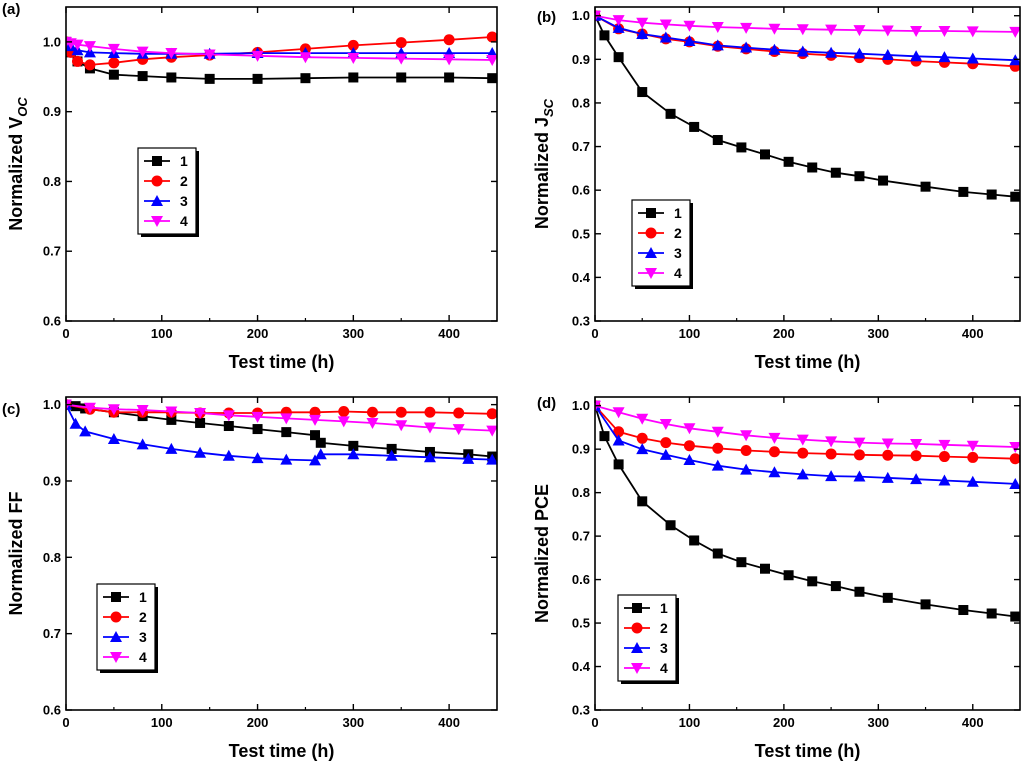 This screenshot has width=1024, height=765. What do you see at coordinates (581, 623) in the screenshot?
I see `y-tick-label: 0.5` at bounding box center [581, 623].